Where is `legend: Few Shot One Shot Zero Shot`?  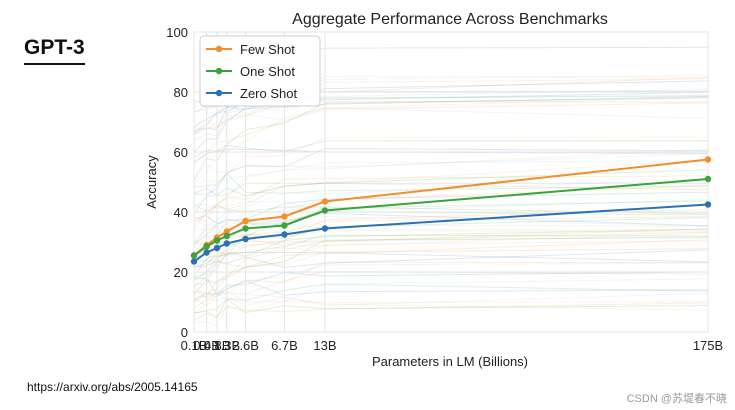 legend: Few Shot One Shot Zero Shot is located at coordinates (260, 71).